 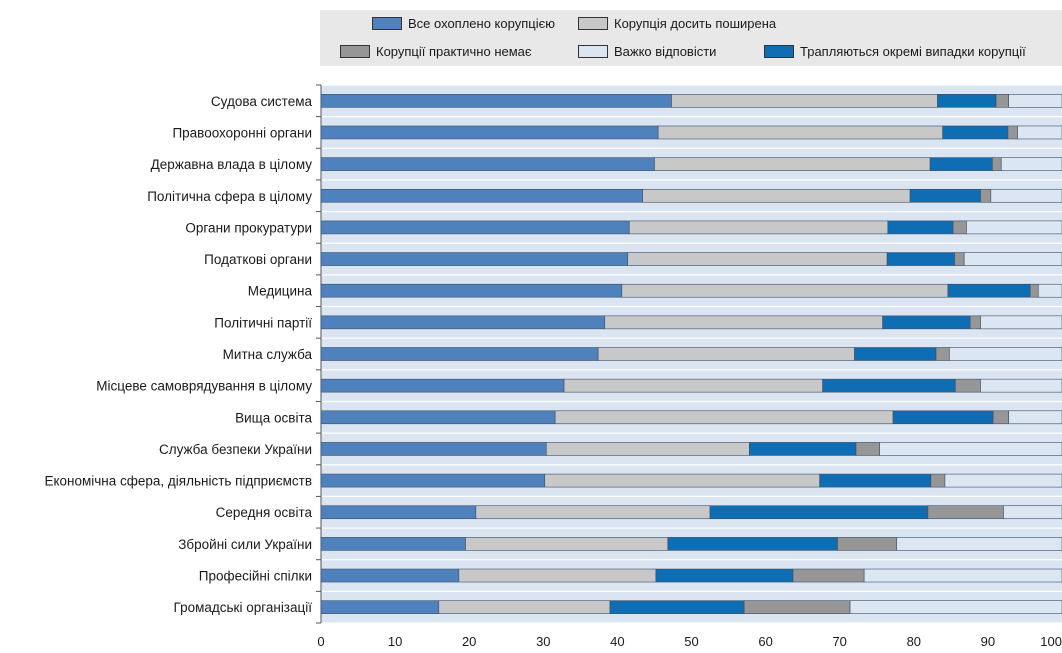 I want to click on x-tick-label: 10, so click(x=395, y=641).